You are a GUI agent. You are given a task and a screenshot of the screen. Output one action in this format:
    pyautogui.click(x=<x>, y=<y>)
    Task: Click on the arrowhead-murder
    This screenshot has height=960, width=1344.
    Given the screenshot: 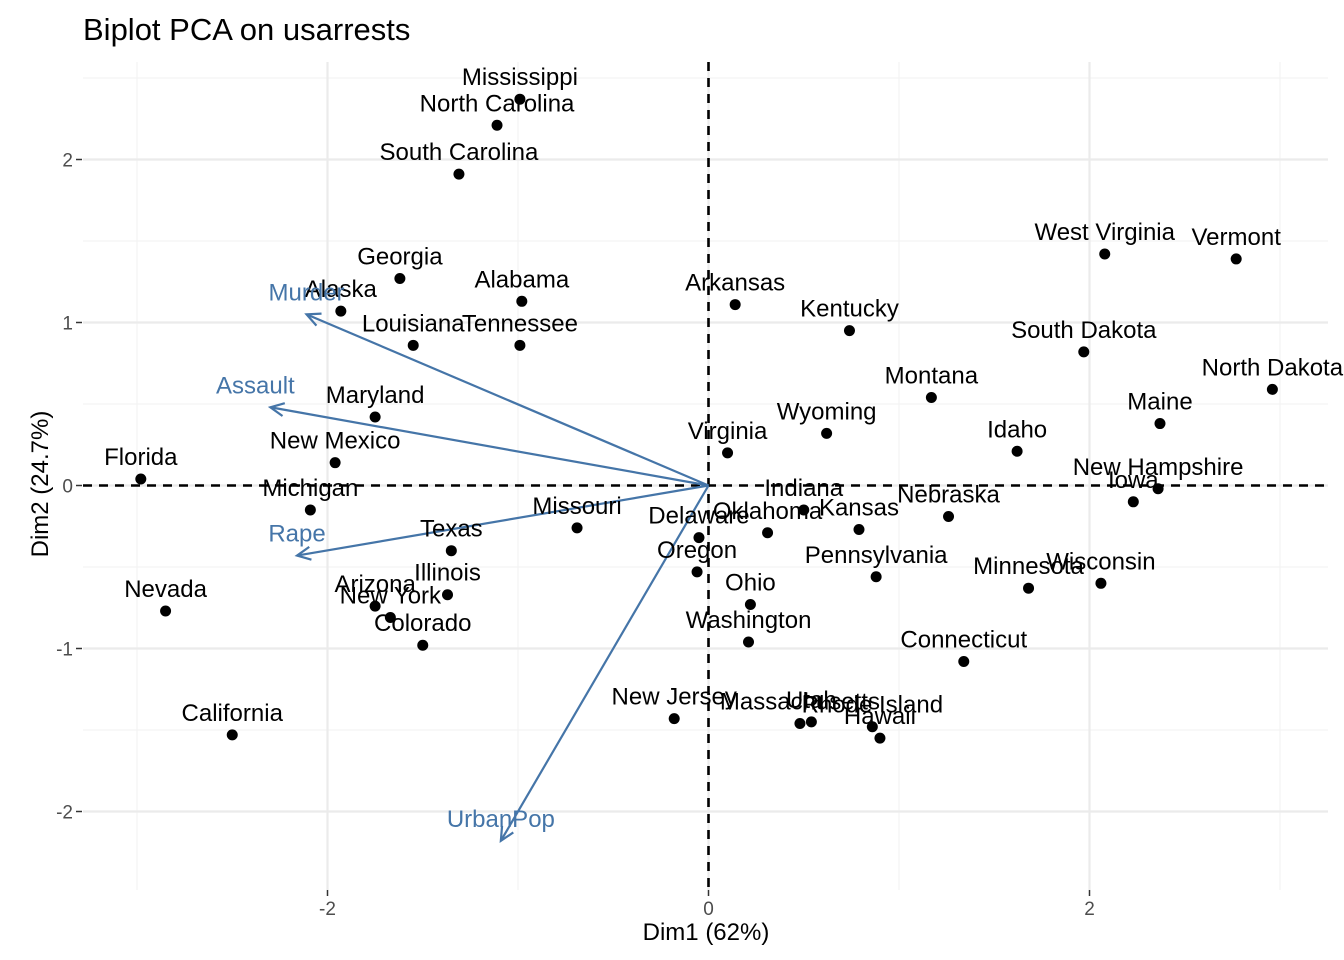 What is the action you would take?
    pyautogui.click(x=313, y=319)
    